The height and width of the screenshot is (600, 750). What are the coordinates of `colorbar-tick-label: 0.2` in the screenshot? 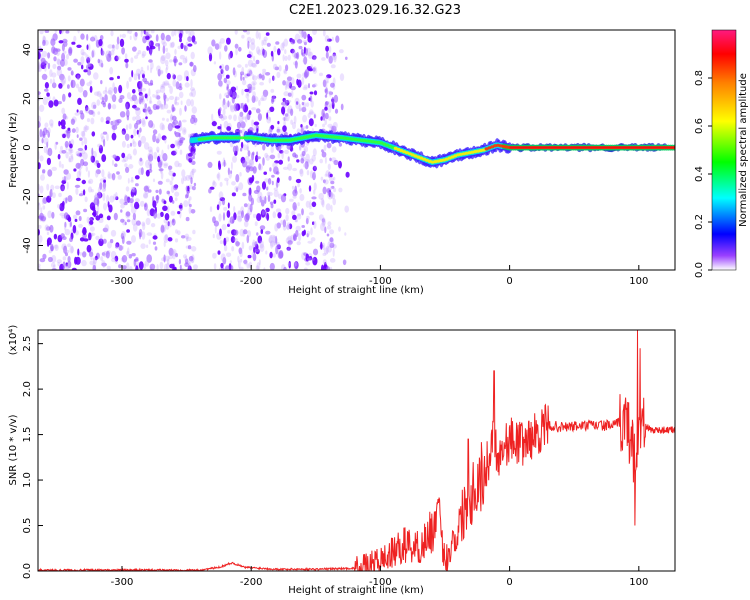 It's located at (699, 222).